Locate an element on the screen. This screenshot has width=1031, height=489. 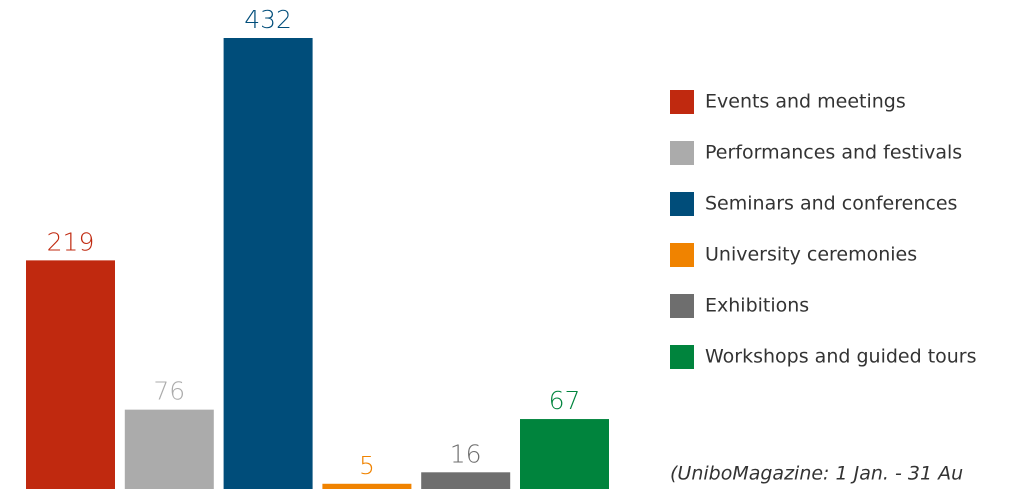
legend-label: Events and meetings is located at coordinates (805, 102).